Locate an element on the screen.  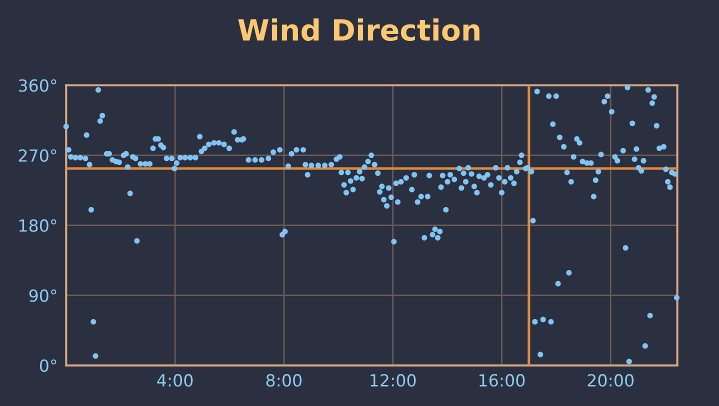
x-tick-label: 16:00 is located at coordinates (502, 380).